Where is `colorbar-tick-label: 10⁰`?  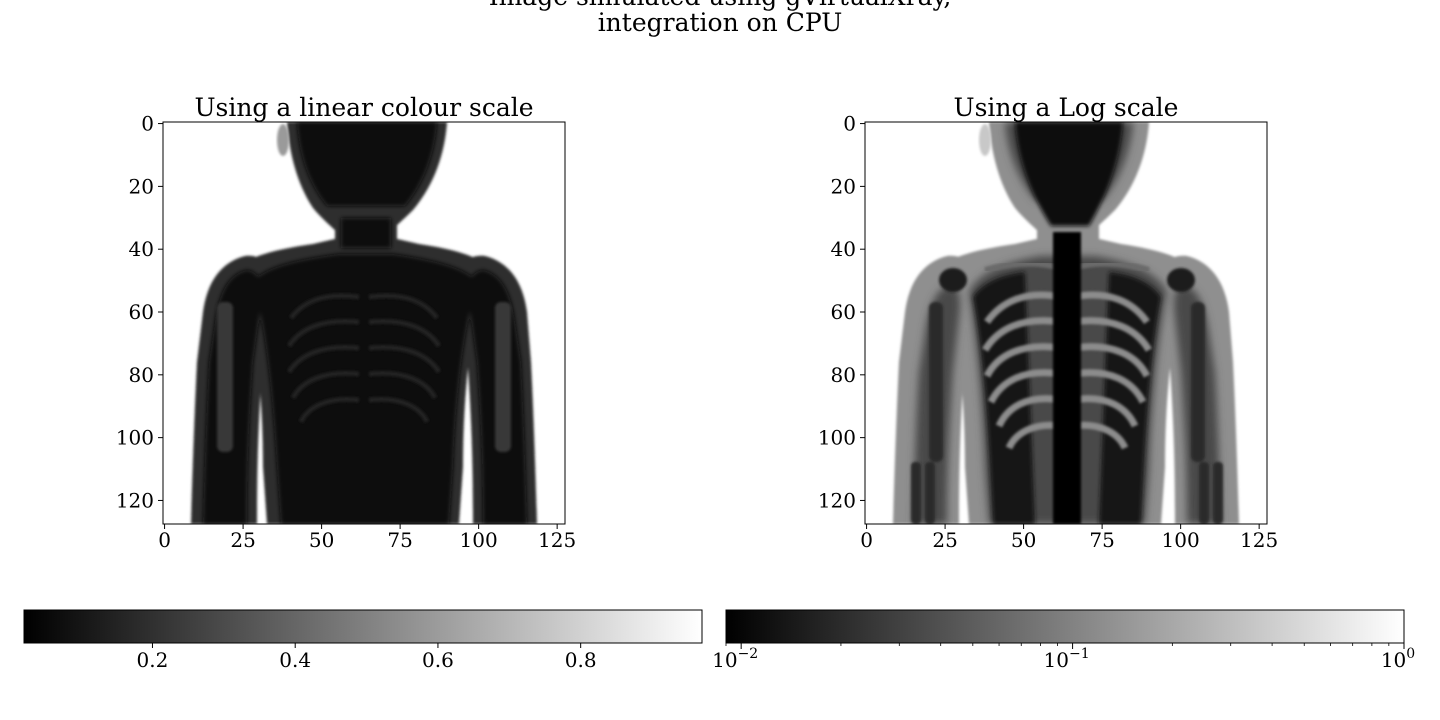 colorbar-tick-label: 10⁰ is located at coordinates (1398, 659).